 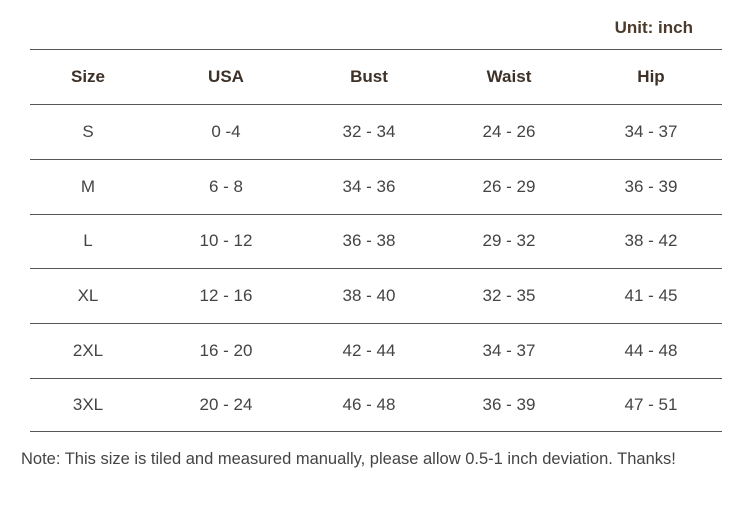 What do you see at coordinates (369, 350) in the screenshot?
I see `table-cell: 42 - 44` at bounding box center [369, 350].